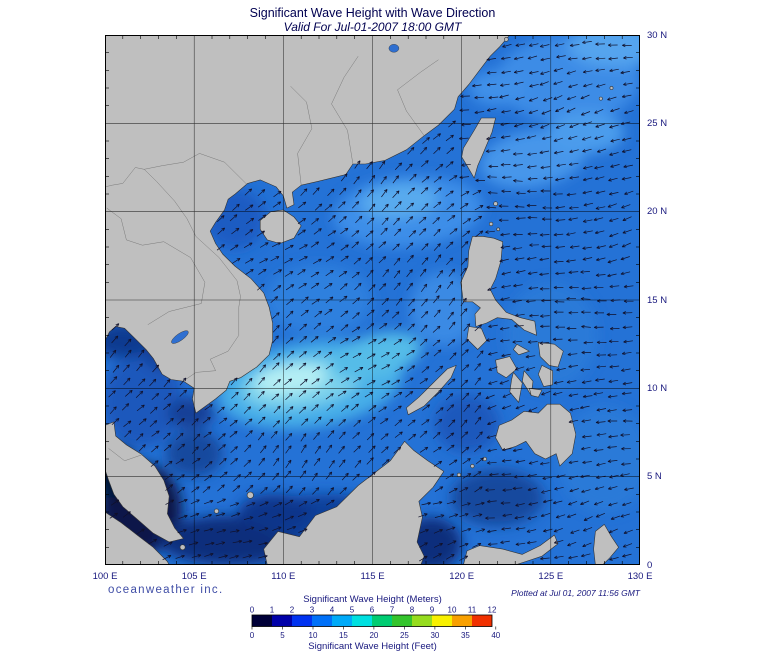  Describe the element at coordinates (292, 610) in the screenshot. I see `svg-text: 2` at that location.